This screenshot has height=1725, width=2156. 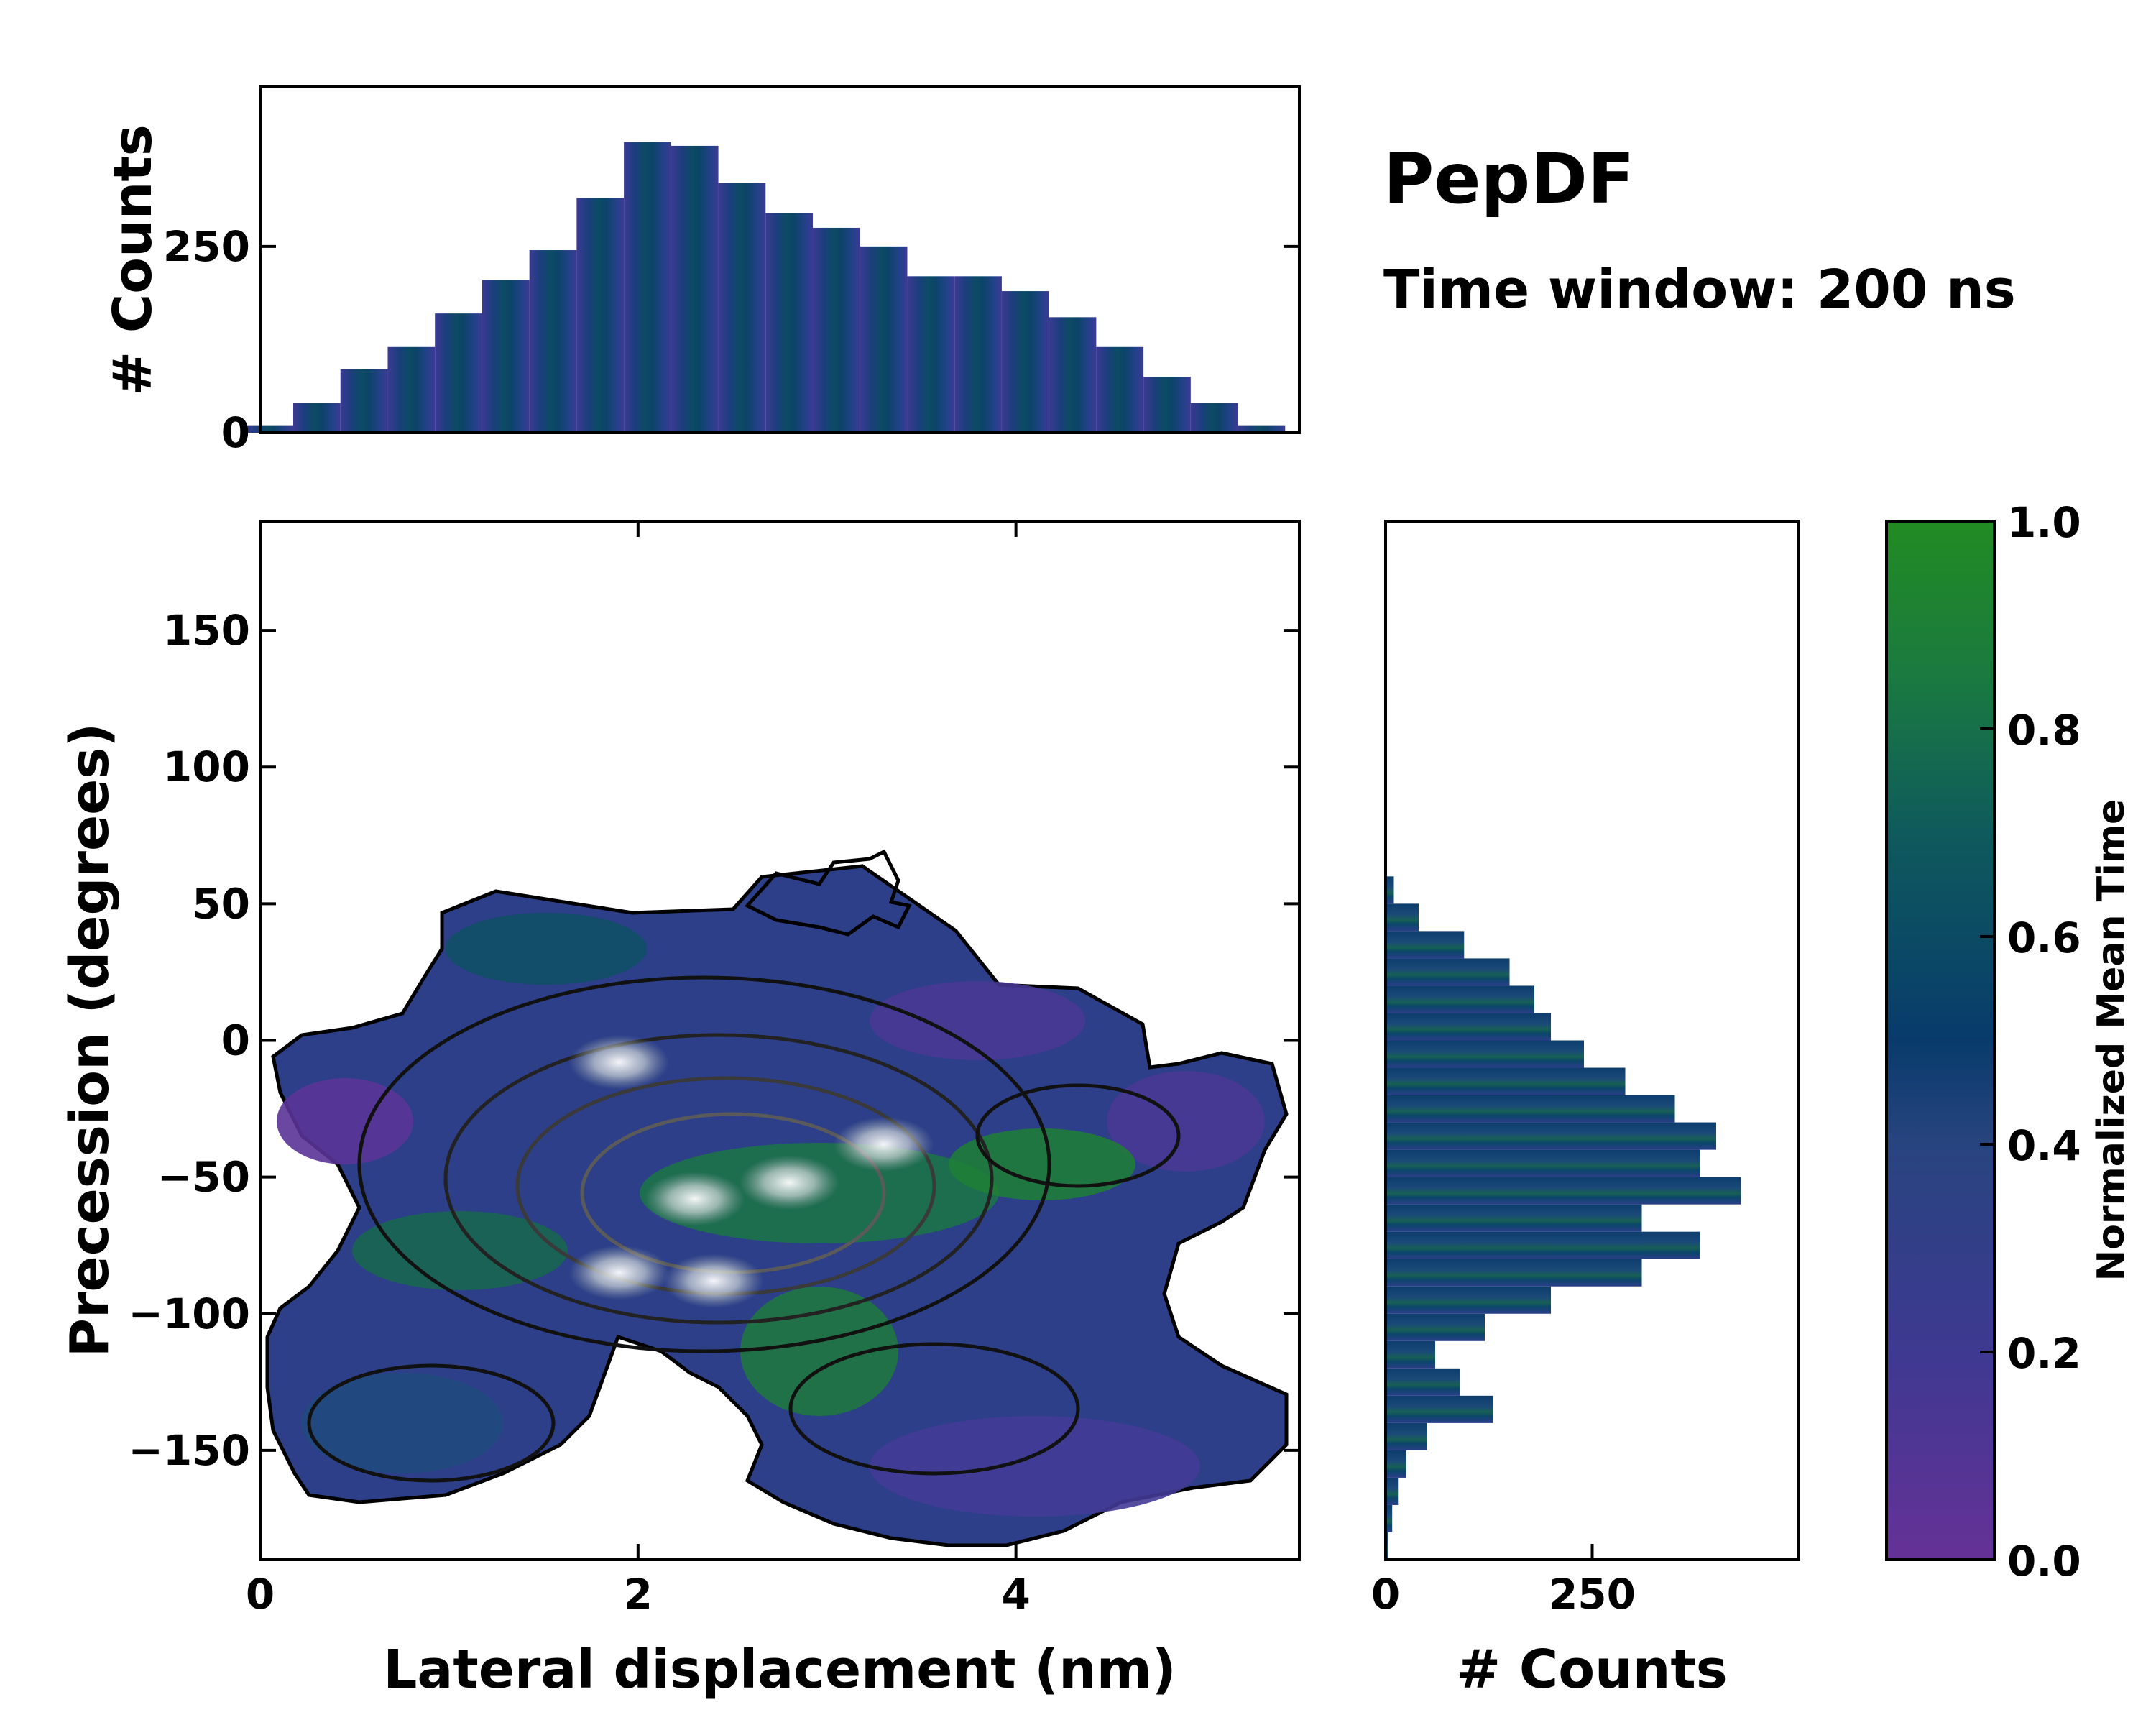 What do you see at coordinates (221, 903) in the screenshot?
I see `joint-y-tick-label: 50` at bounding box center [221, 903].